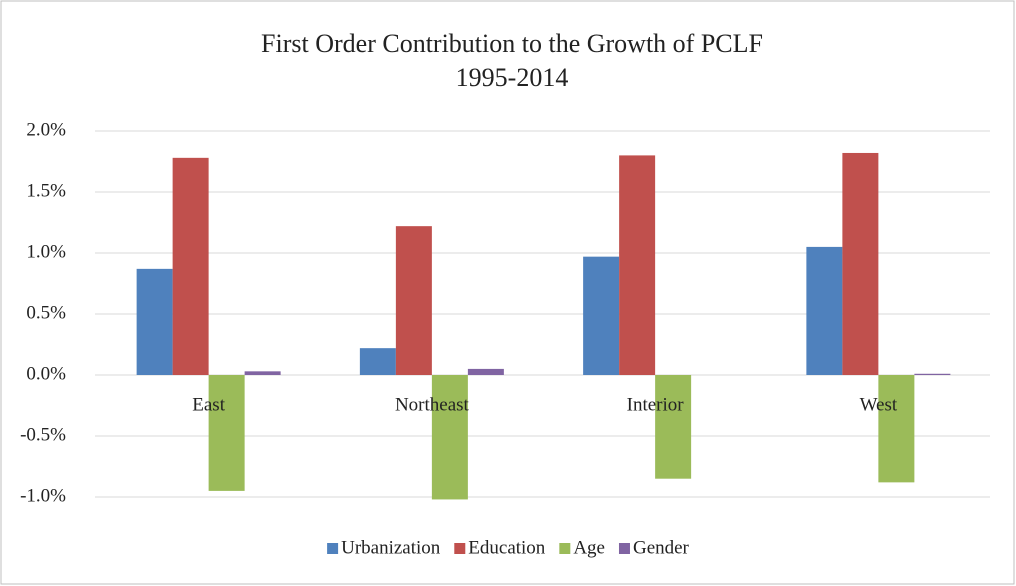 Image resolution: width=1016 pixels, height=586 pixels. Describe the element at coordinates (46, 312) in the screenshot. I see `y-tick-label: 0.5%` at that location.